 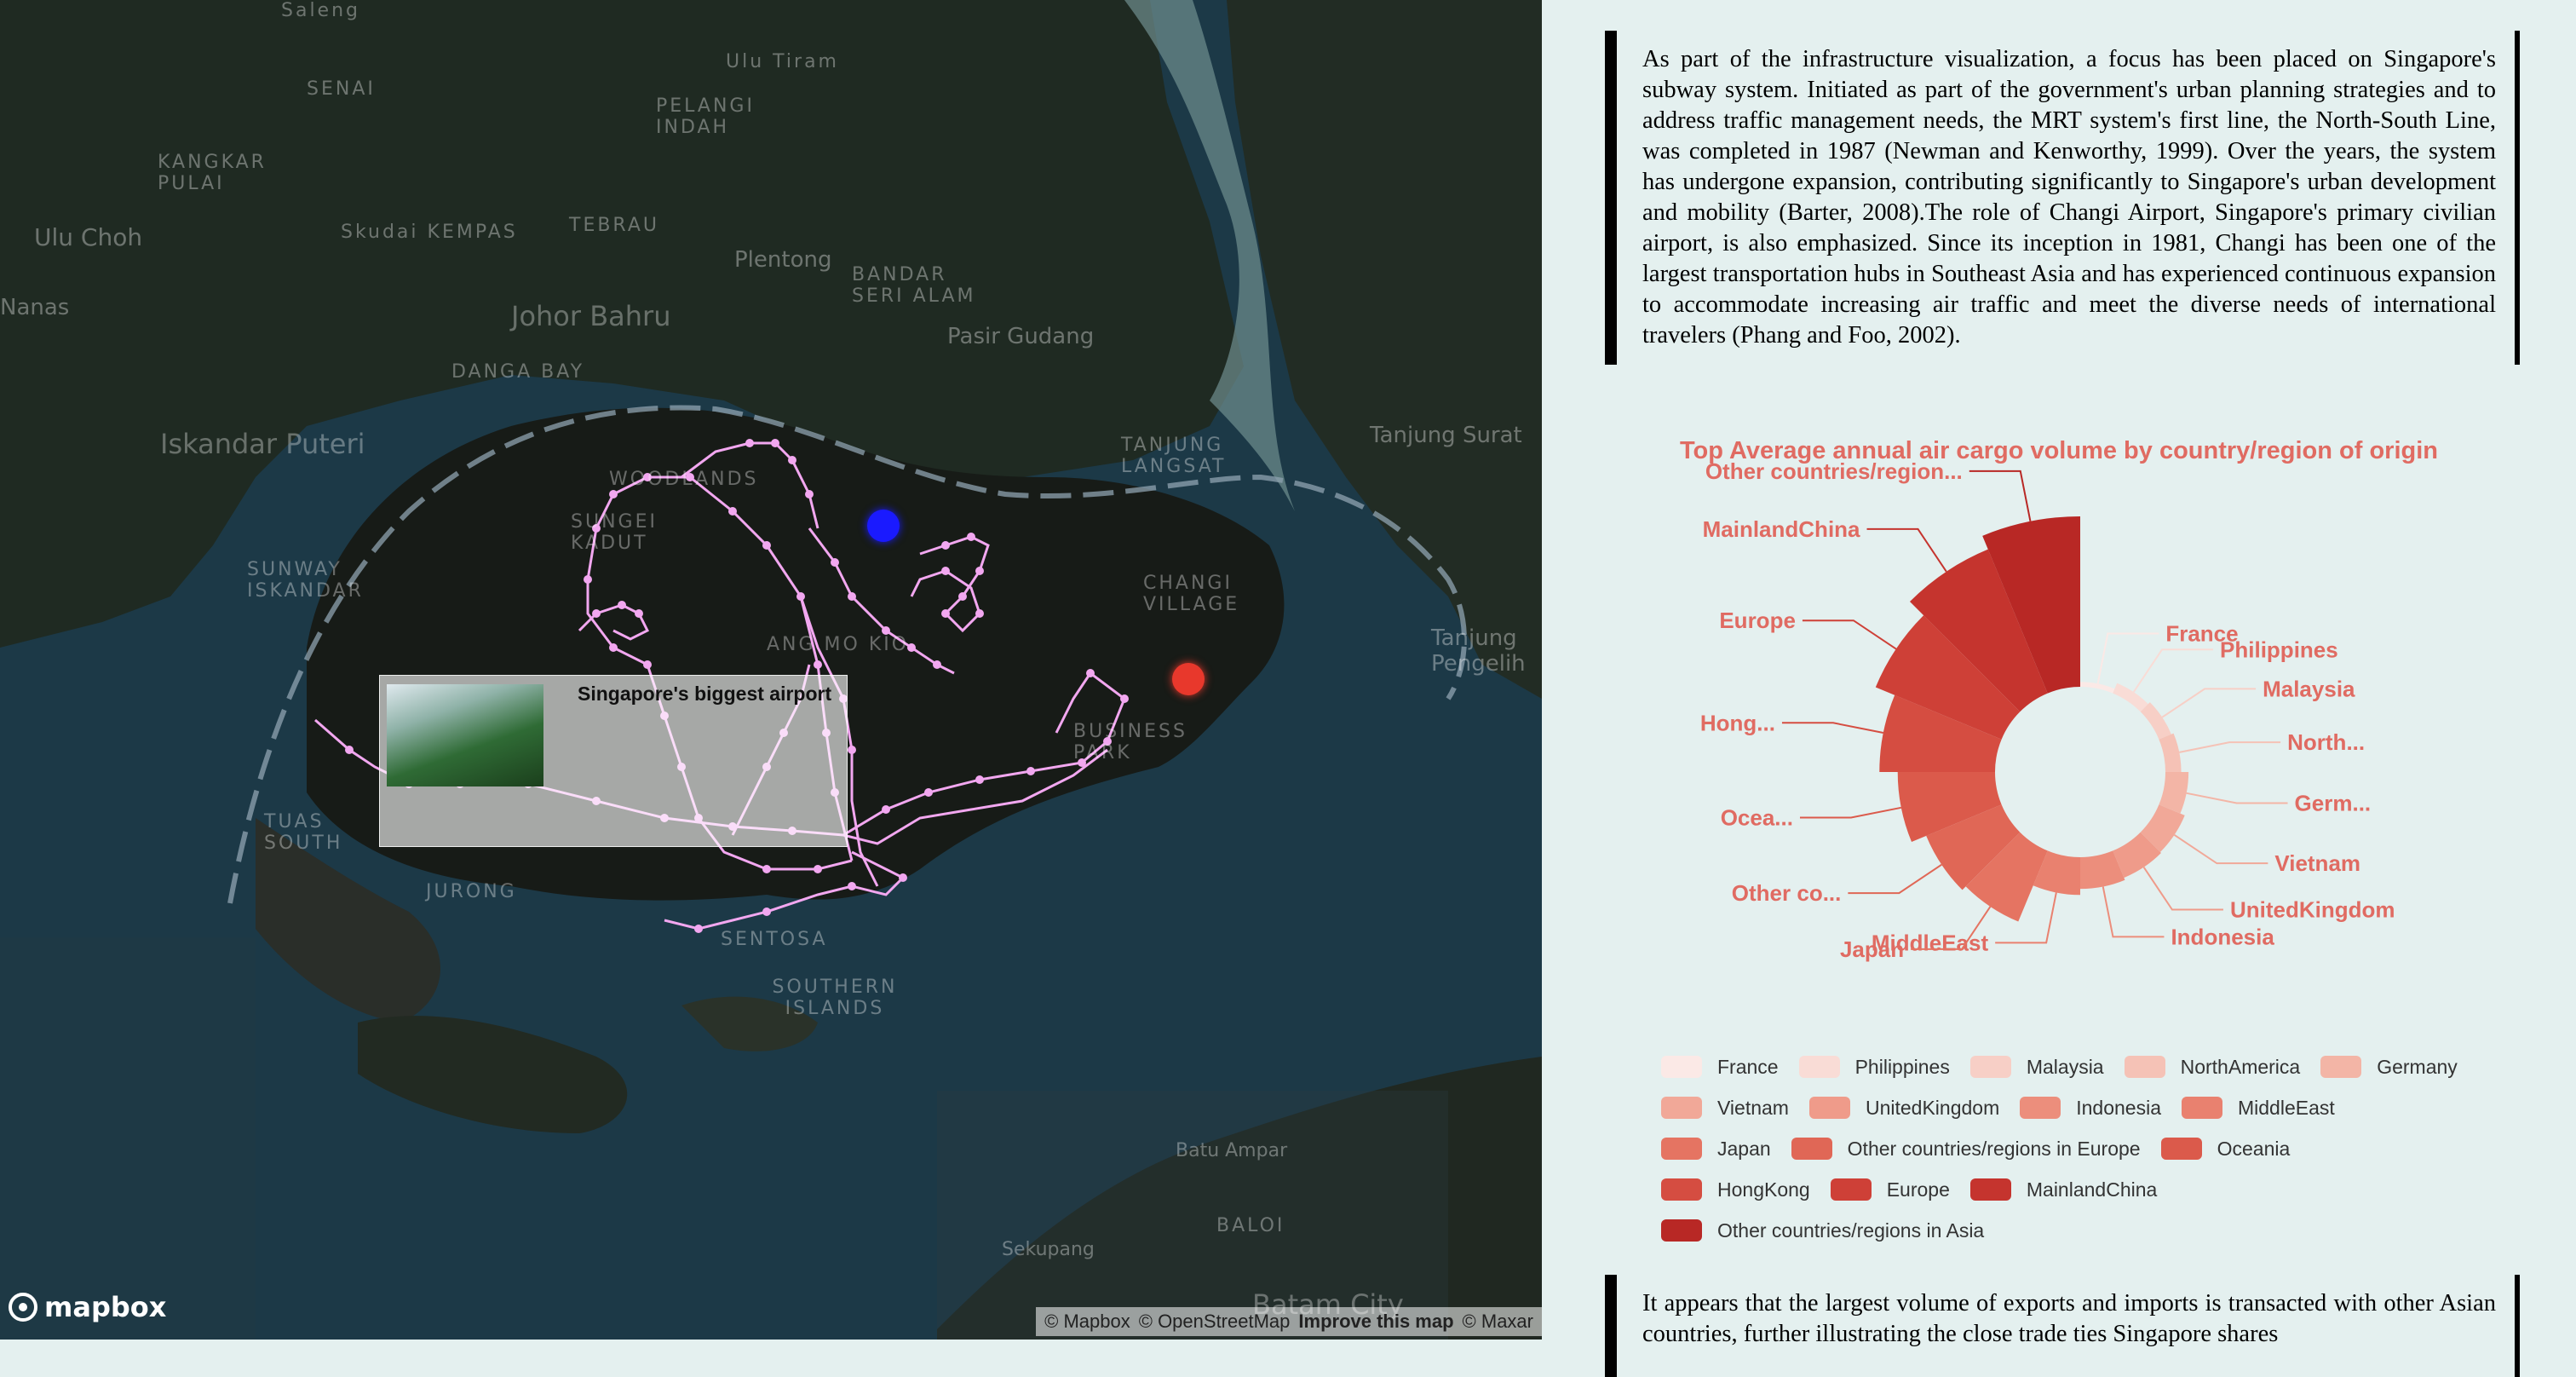 I want to click on legend-item: NorthAmerica, so click(x=2213, y=1067).